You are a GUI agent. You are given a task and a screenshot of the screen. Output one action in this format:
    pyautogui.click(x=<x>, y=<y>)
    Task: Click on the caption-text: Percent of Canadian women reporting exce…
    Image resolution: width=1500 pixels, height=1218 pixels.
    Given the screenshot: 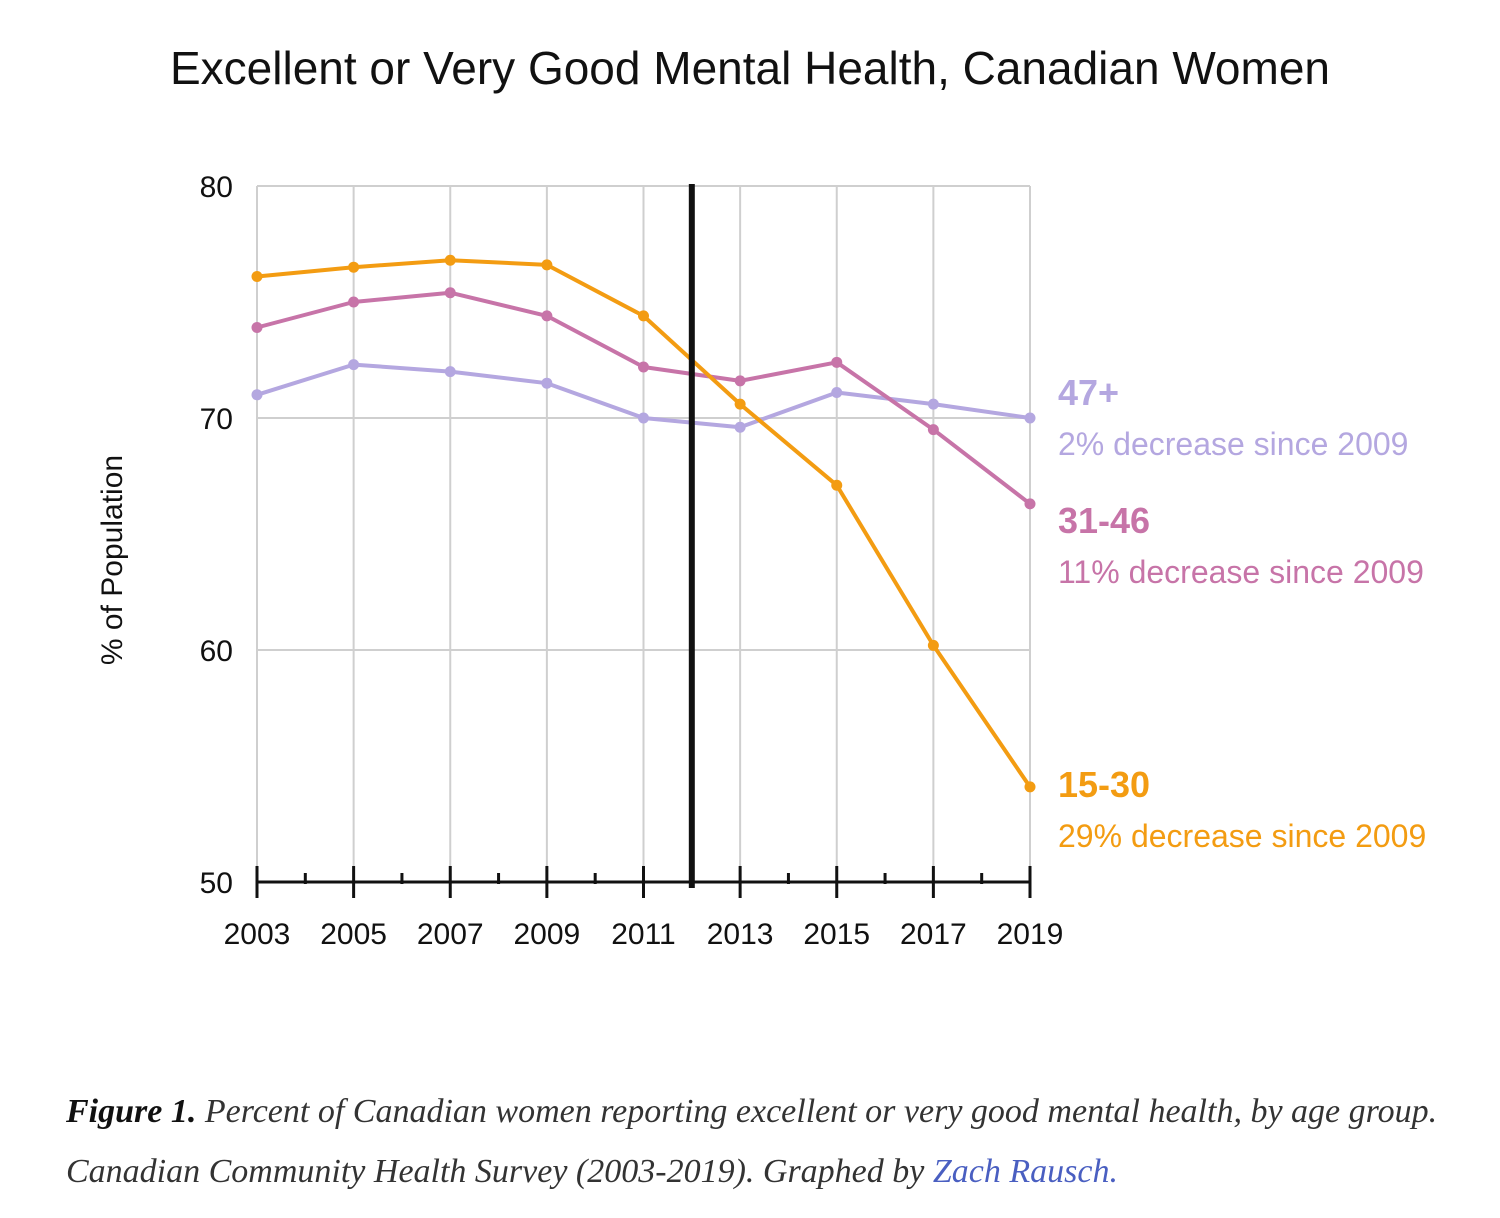 What is the action you would take?
    pyautogui.click(x=752, y=1141)
    